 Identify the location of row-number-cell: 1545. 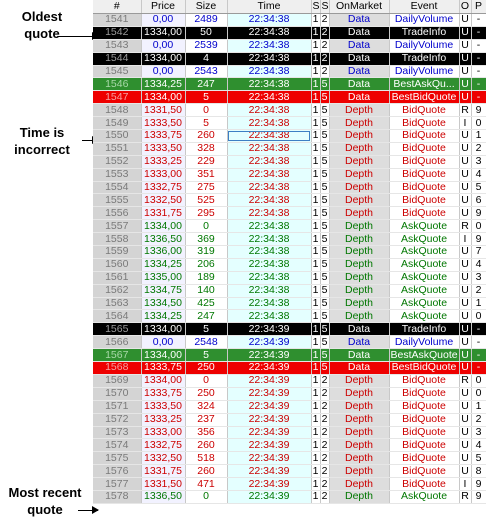
(117, 72).